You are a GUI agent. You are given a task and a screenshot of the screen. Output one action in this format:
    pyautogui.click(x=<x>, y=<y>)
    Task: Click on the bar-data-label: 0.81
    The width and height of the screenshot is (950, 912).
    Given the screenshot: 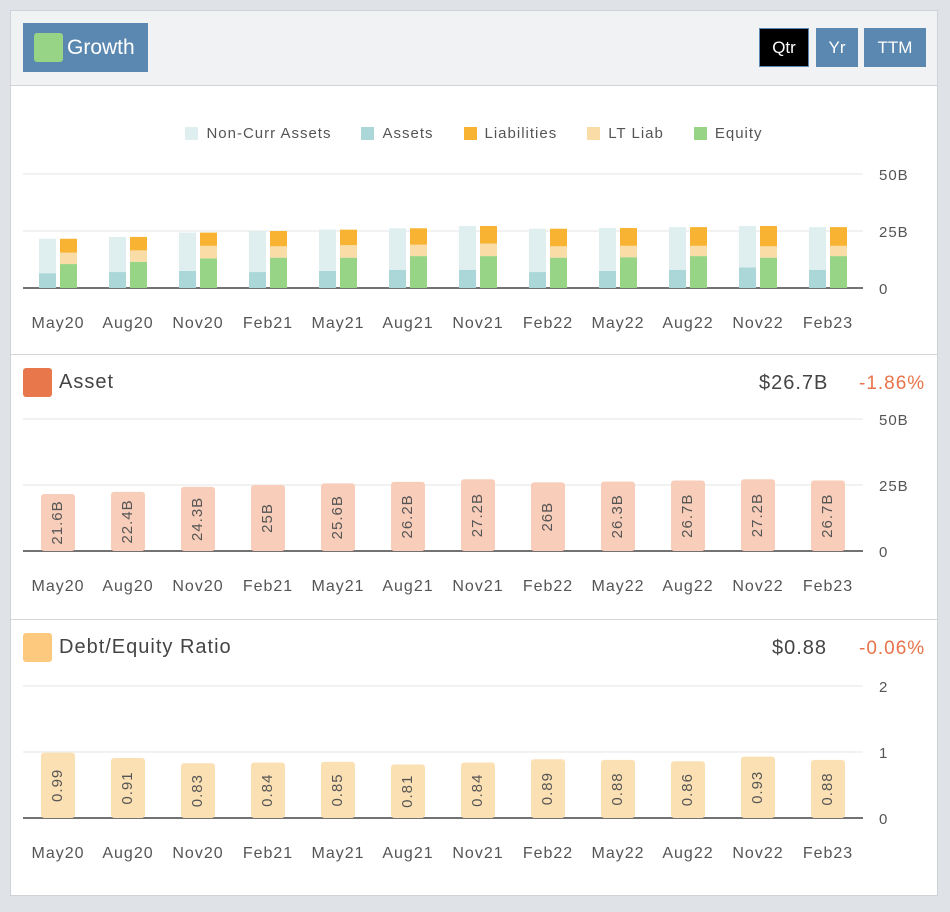 What is the action you would take?
    pyautogui.click(x=407, y=791)
    